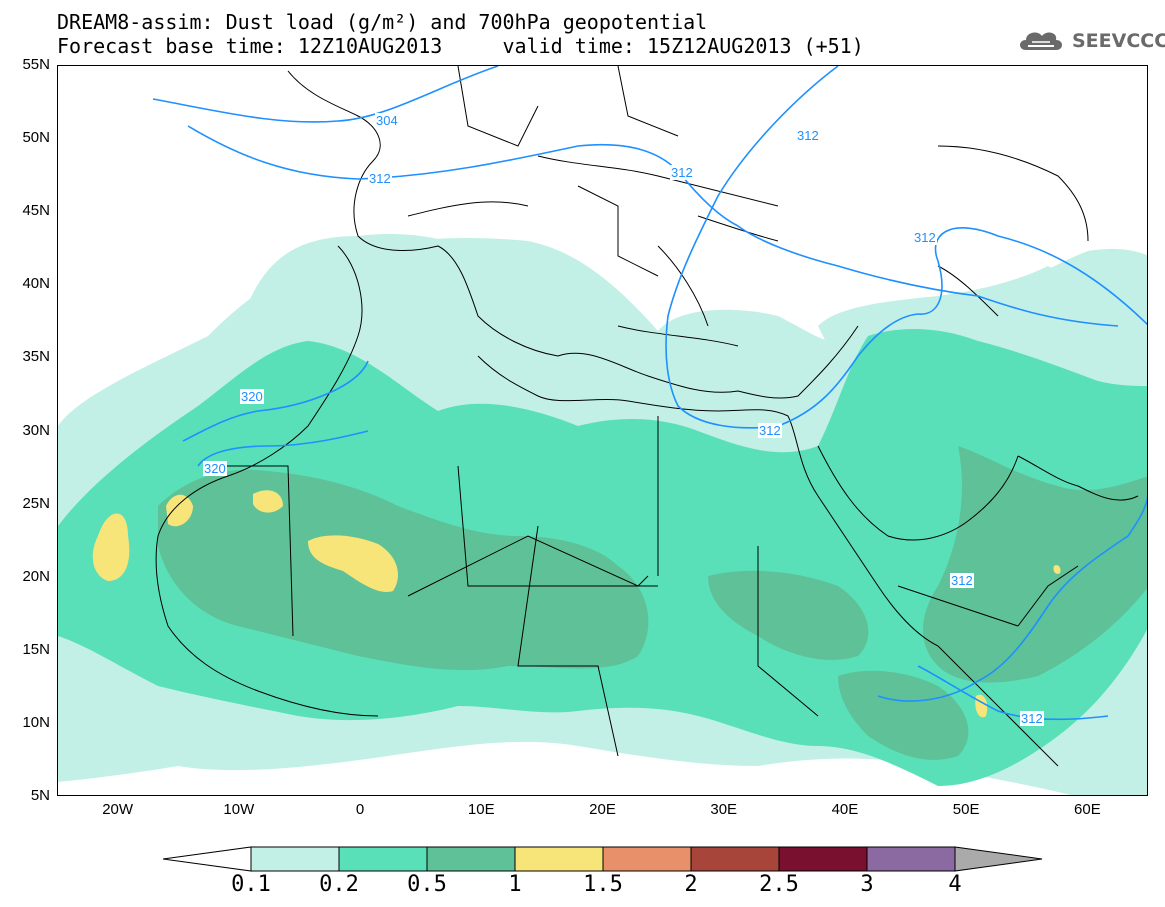  I want to click on lon-label: 20E, so click(602, 809).